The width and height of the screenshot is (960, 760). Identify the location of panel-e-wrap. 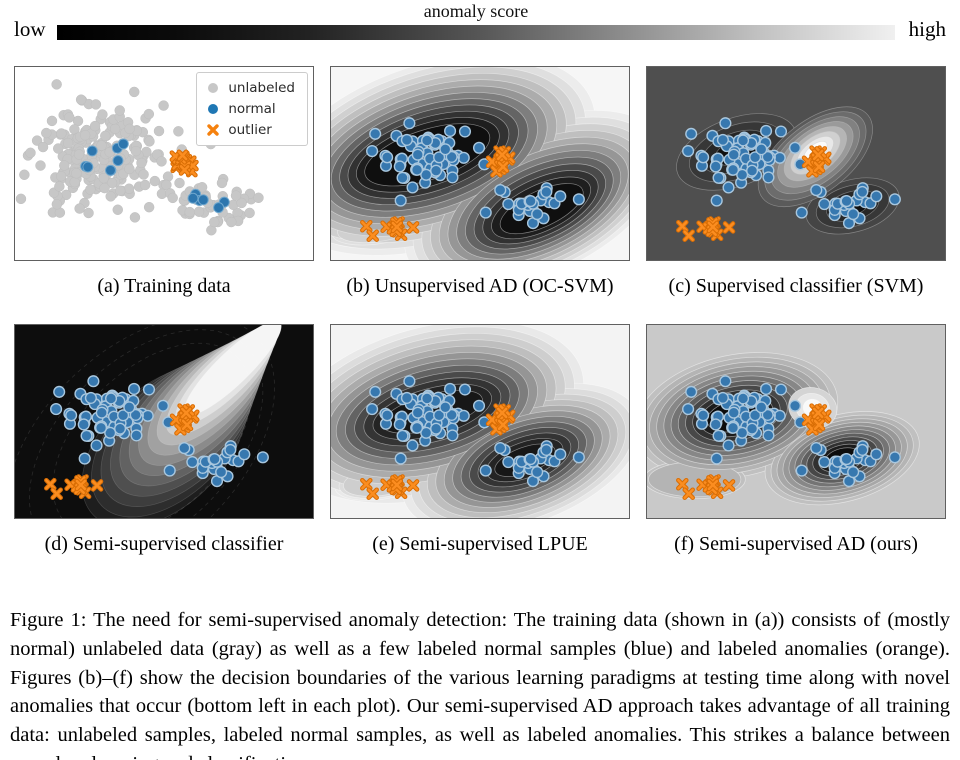
(480, 421).